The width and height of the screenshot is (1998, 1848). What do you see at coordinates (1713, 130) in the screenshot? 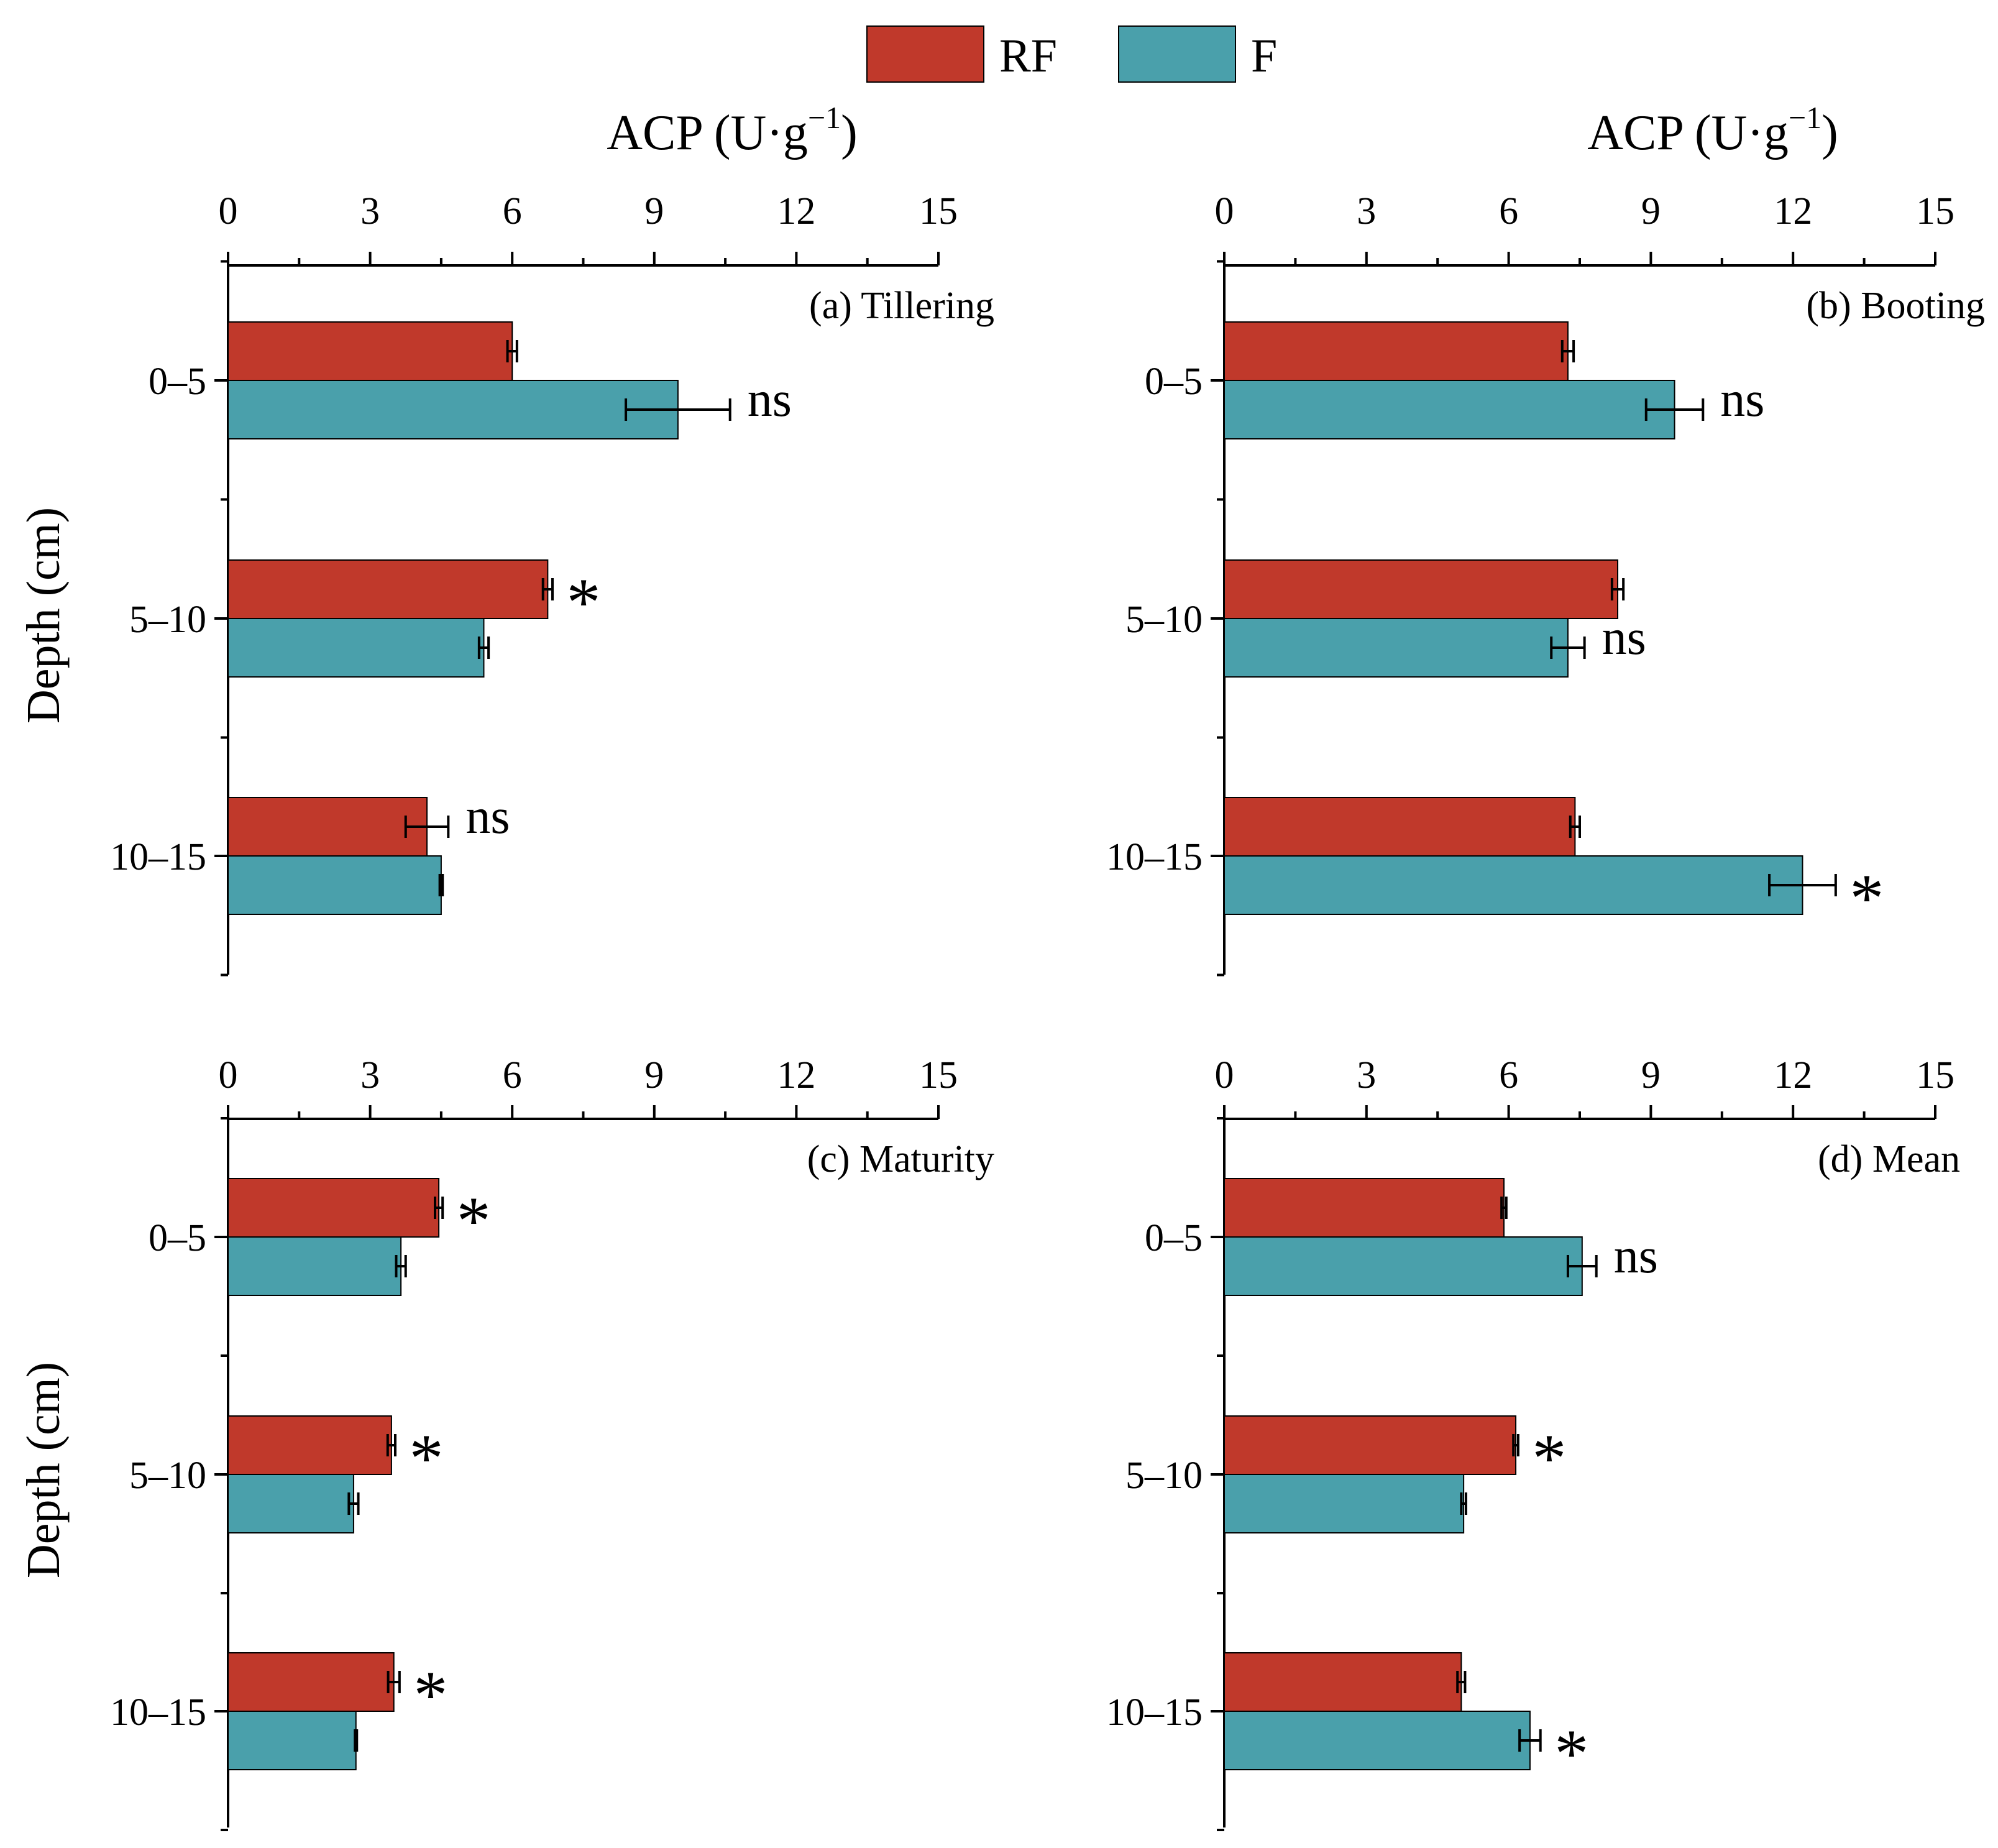
I see `x-axis-title-right: ACP (U·g−1)` at bounding box center [1713, 130].